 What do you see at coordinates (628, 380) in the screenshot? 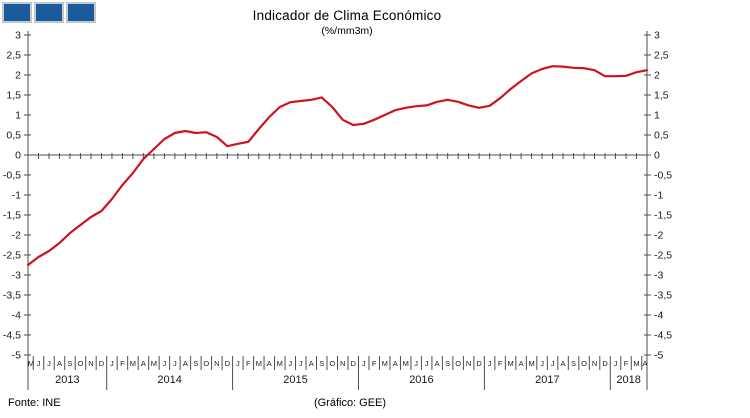
I see `svg-text: 2018` at bounding box center [628, 380].